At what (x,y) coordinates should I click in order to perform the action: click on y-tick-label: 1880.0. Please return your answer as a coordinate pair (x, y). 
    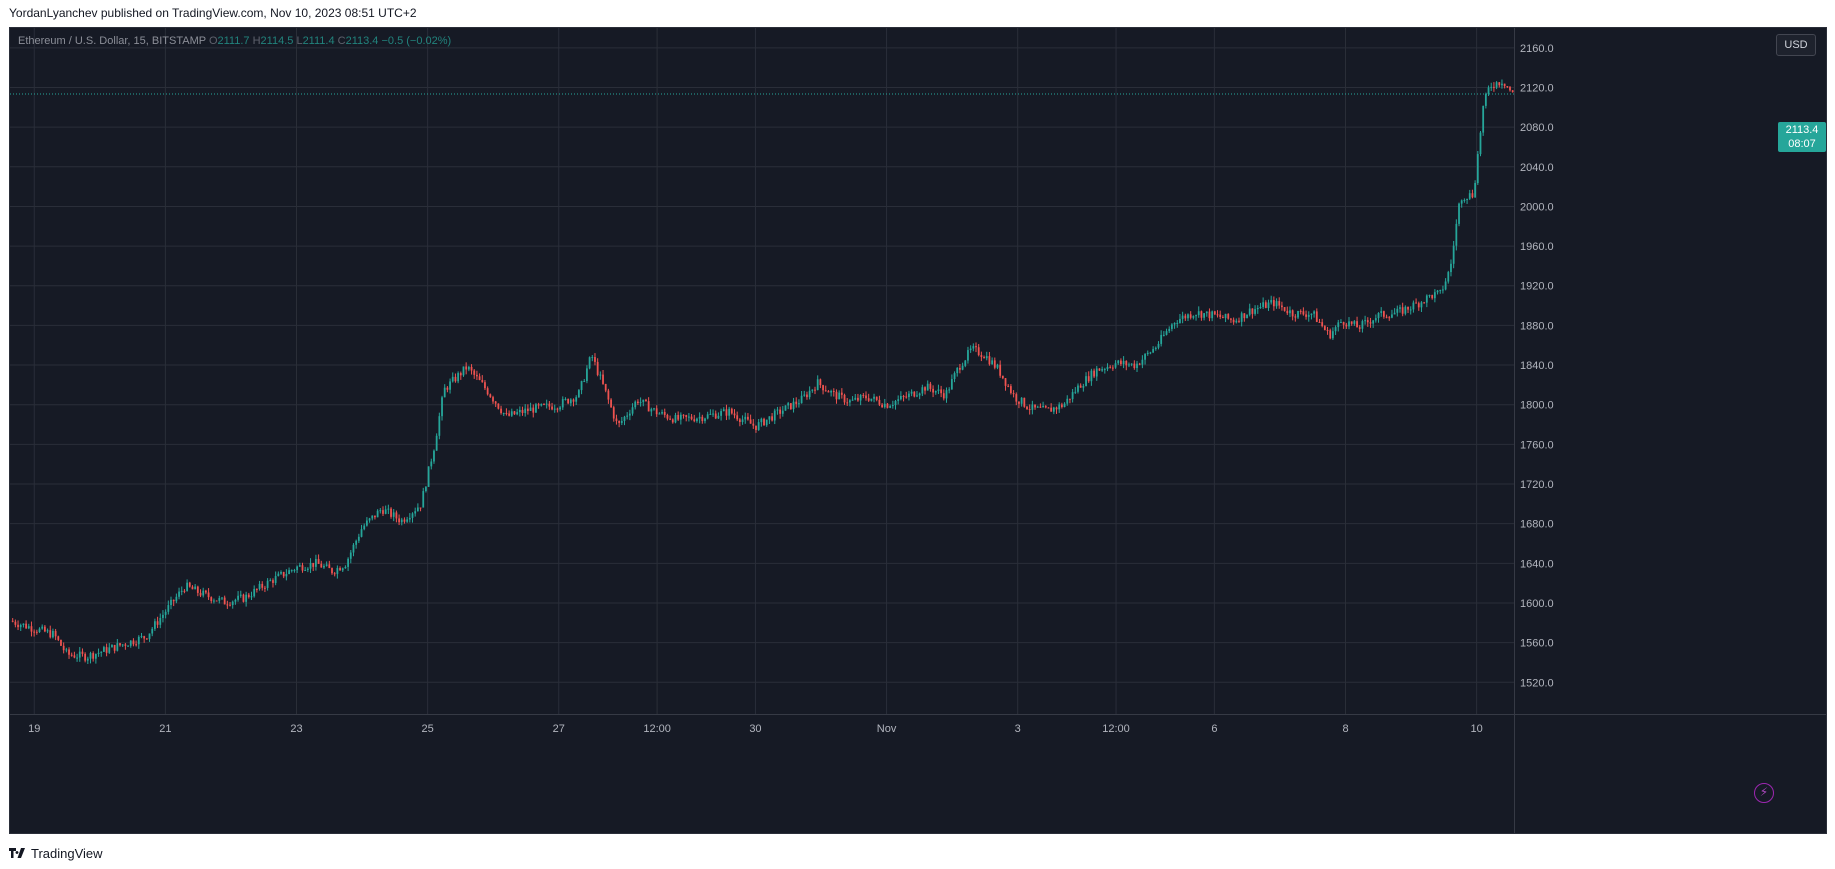
    Looking at the image, I should click on (1537, 326).